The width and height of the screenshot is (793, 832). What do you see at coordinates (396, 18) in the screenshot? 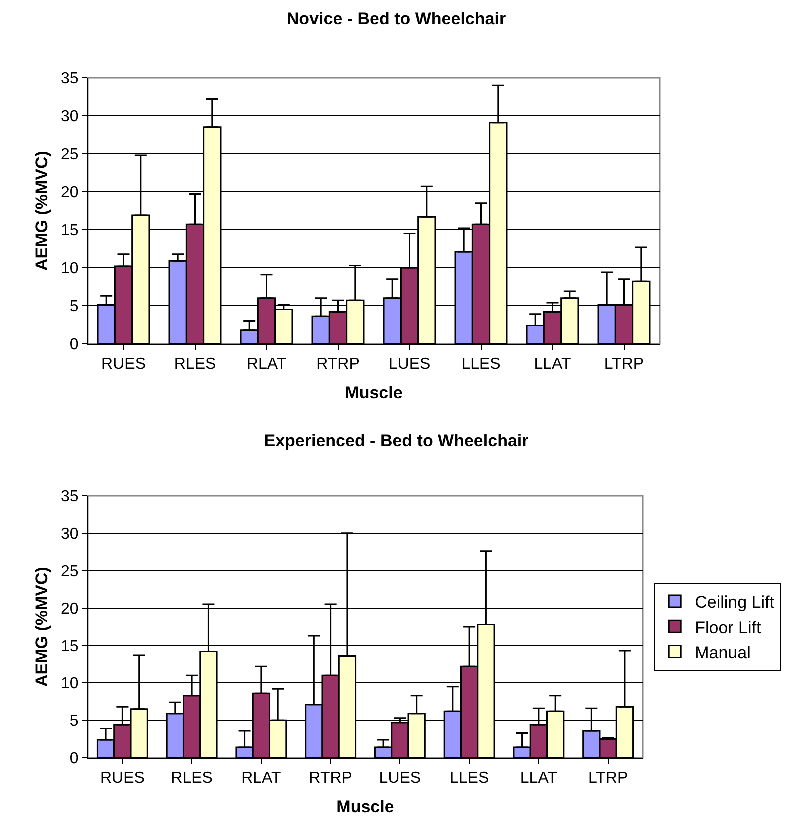
I see `chart-title: Novice - Bed to Wheelchair` at bounding box center [396, 18].